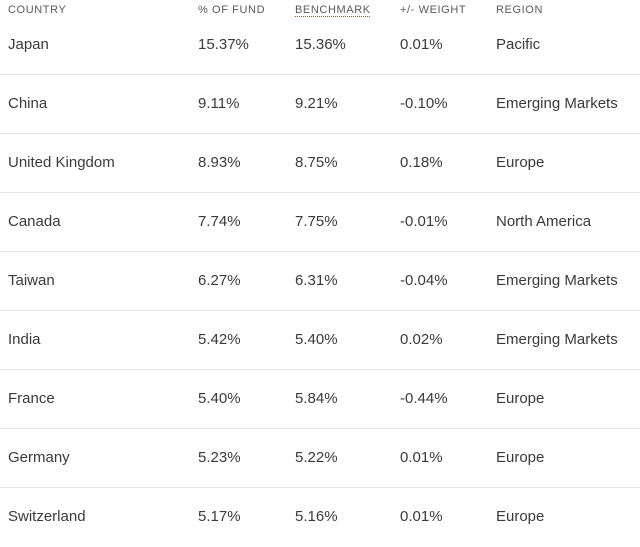  Describe the element at coordinates (219, 221) in the screenshot. I see `fund-percent-cell: 7.74%` at that location.